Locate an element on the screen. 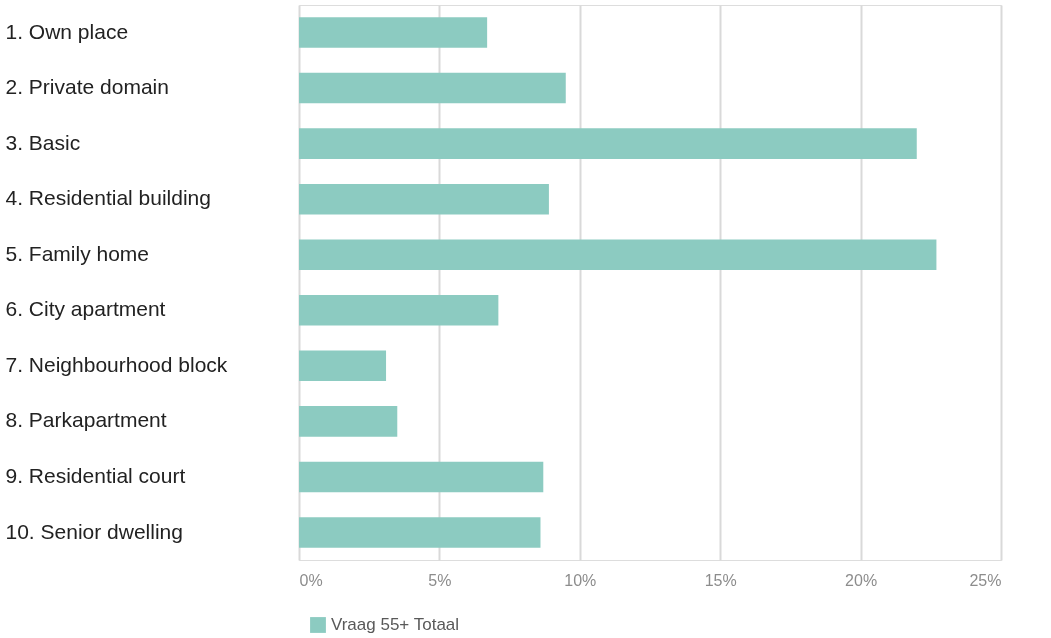 Image resolution: width=1051 pixels, height=638 pixels. x-tick-label: 25% is located at coordinates (985, 580).